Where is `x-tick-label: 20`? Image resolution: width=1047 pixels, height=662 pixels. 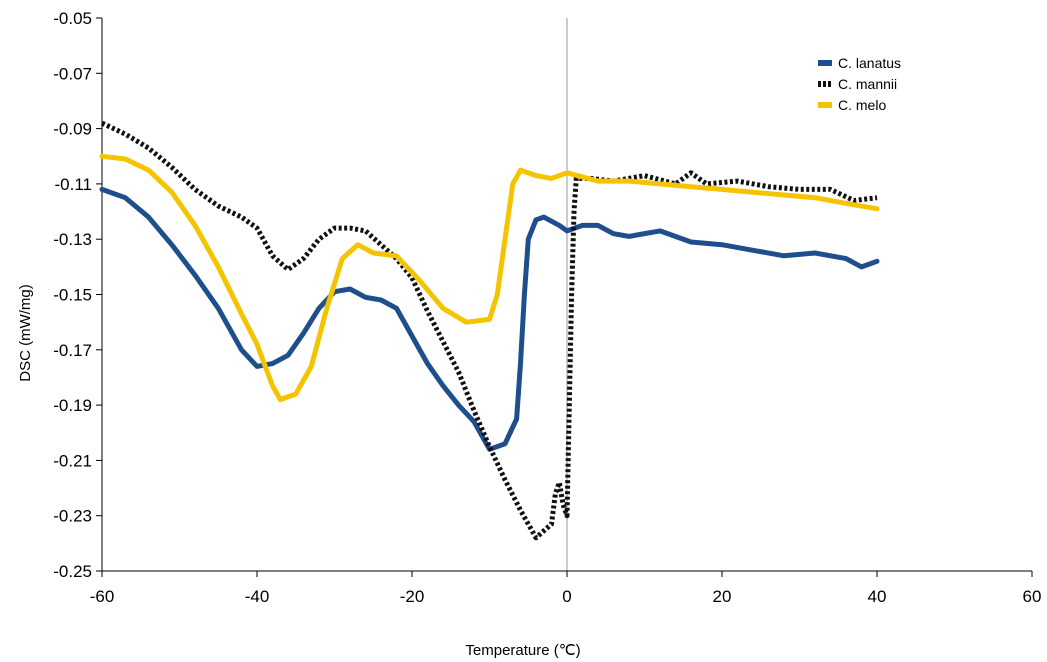 x-tick-label: 20 is located at coordinates (722, 596).